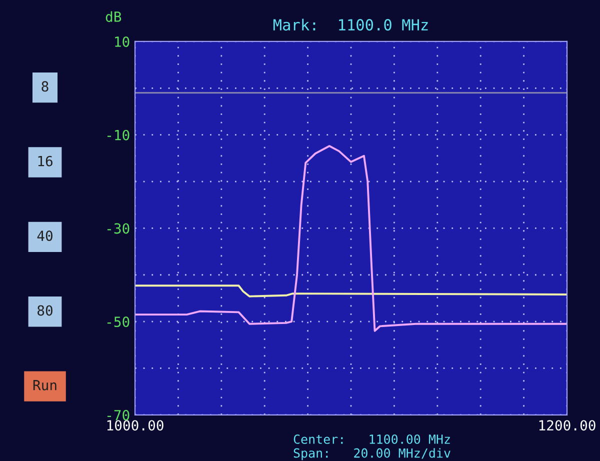 This screenshot has width=600, height=461. I want to click on y-tick-label: -70, so click(118, 415).